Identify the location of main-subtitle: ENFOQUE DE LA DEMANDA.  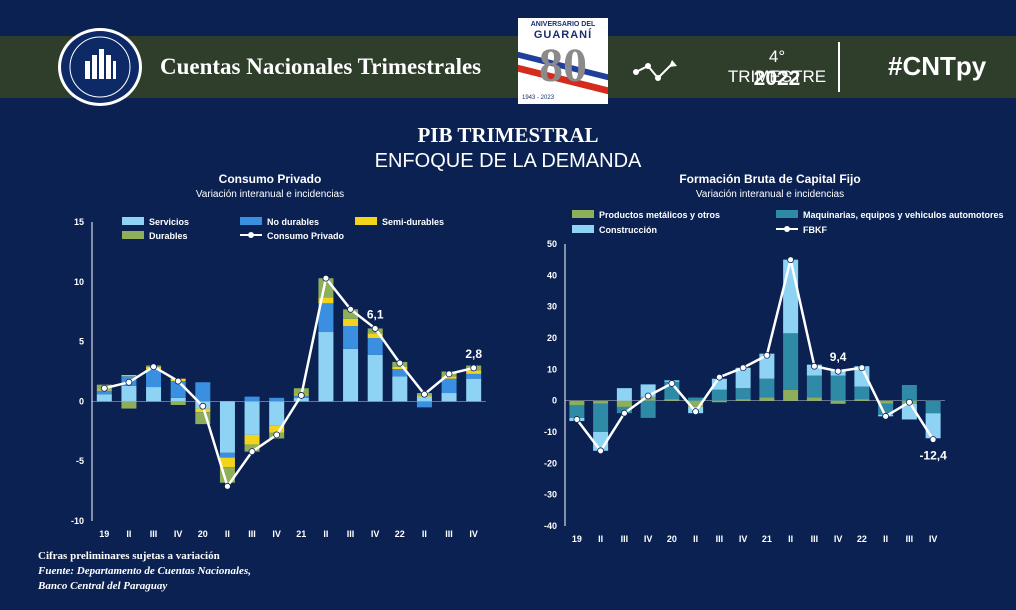
(508, 161).